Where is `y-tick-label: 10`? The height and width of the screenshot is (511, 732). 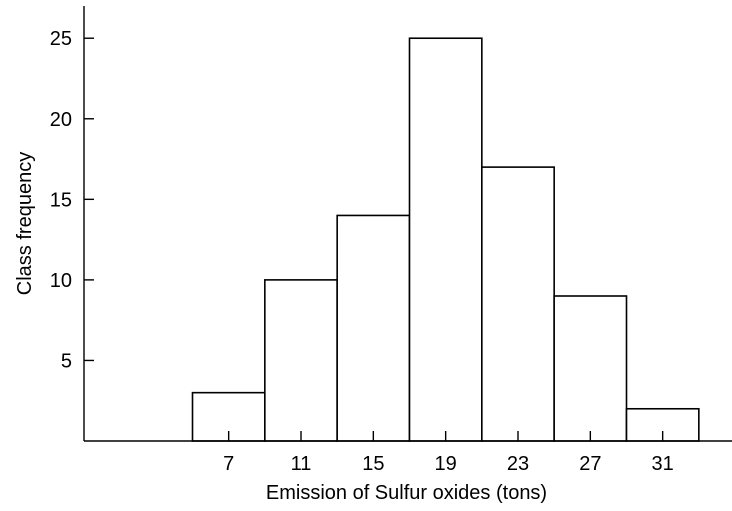
y-tick-label: 10 is located at coordinates (61, 281).